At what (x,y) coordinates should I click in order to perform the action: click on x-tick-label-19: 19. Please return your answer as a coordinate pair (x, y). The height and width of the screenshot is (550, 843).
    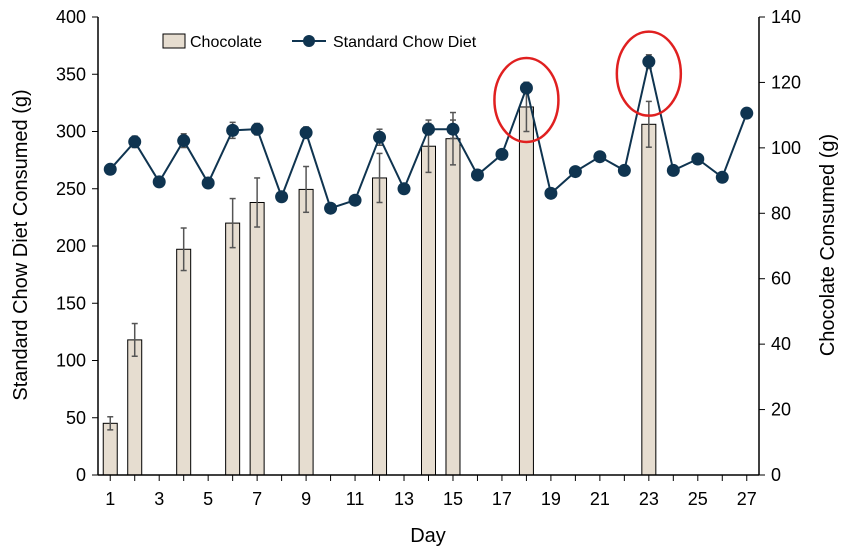
    Looking at the image, I should click on (551, 499).